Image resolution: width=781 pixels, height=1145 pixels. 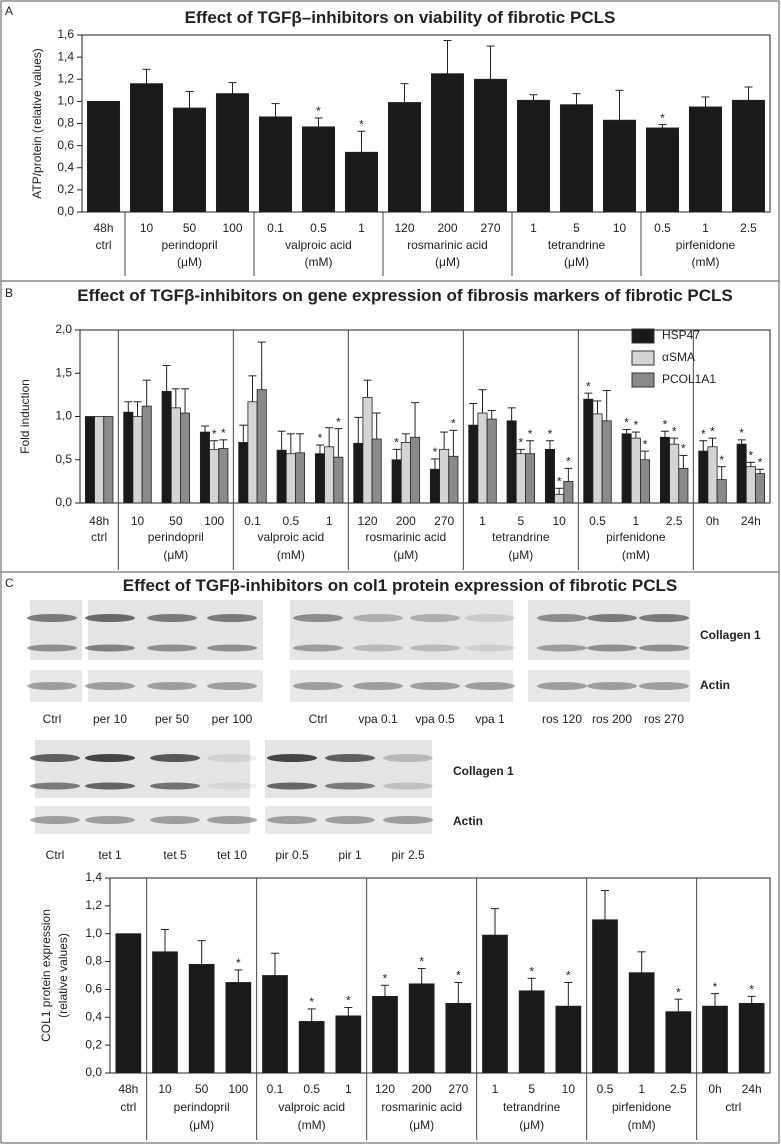 What do you see at coordinates (421, 1125) in the screenshot?
I see `group-unit: (μM)` at bounding box center [421, 1125].